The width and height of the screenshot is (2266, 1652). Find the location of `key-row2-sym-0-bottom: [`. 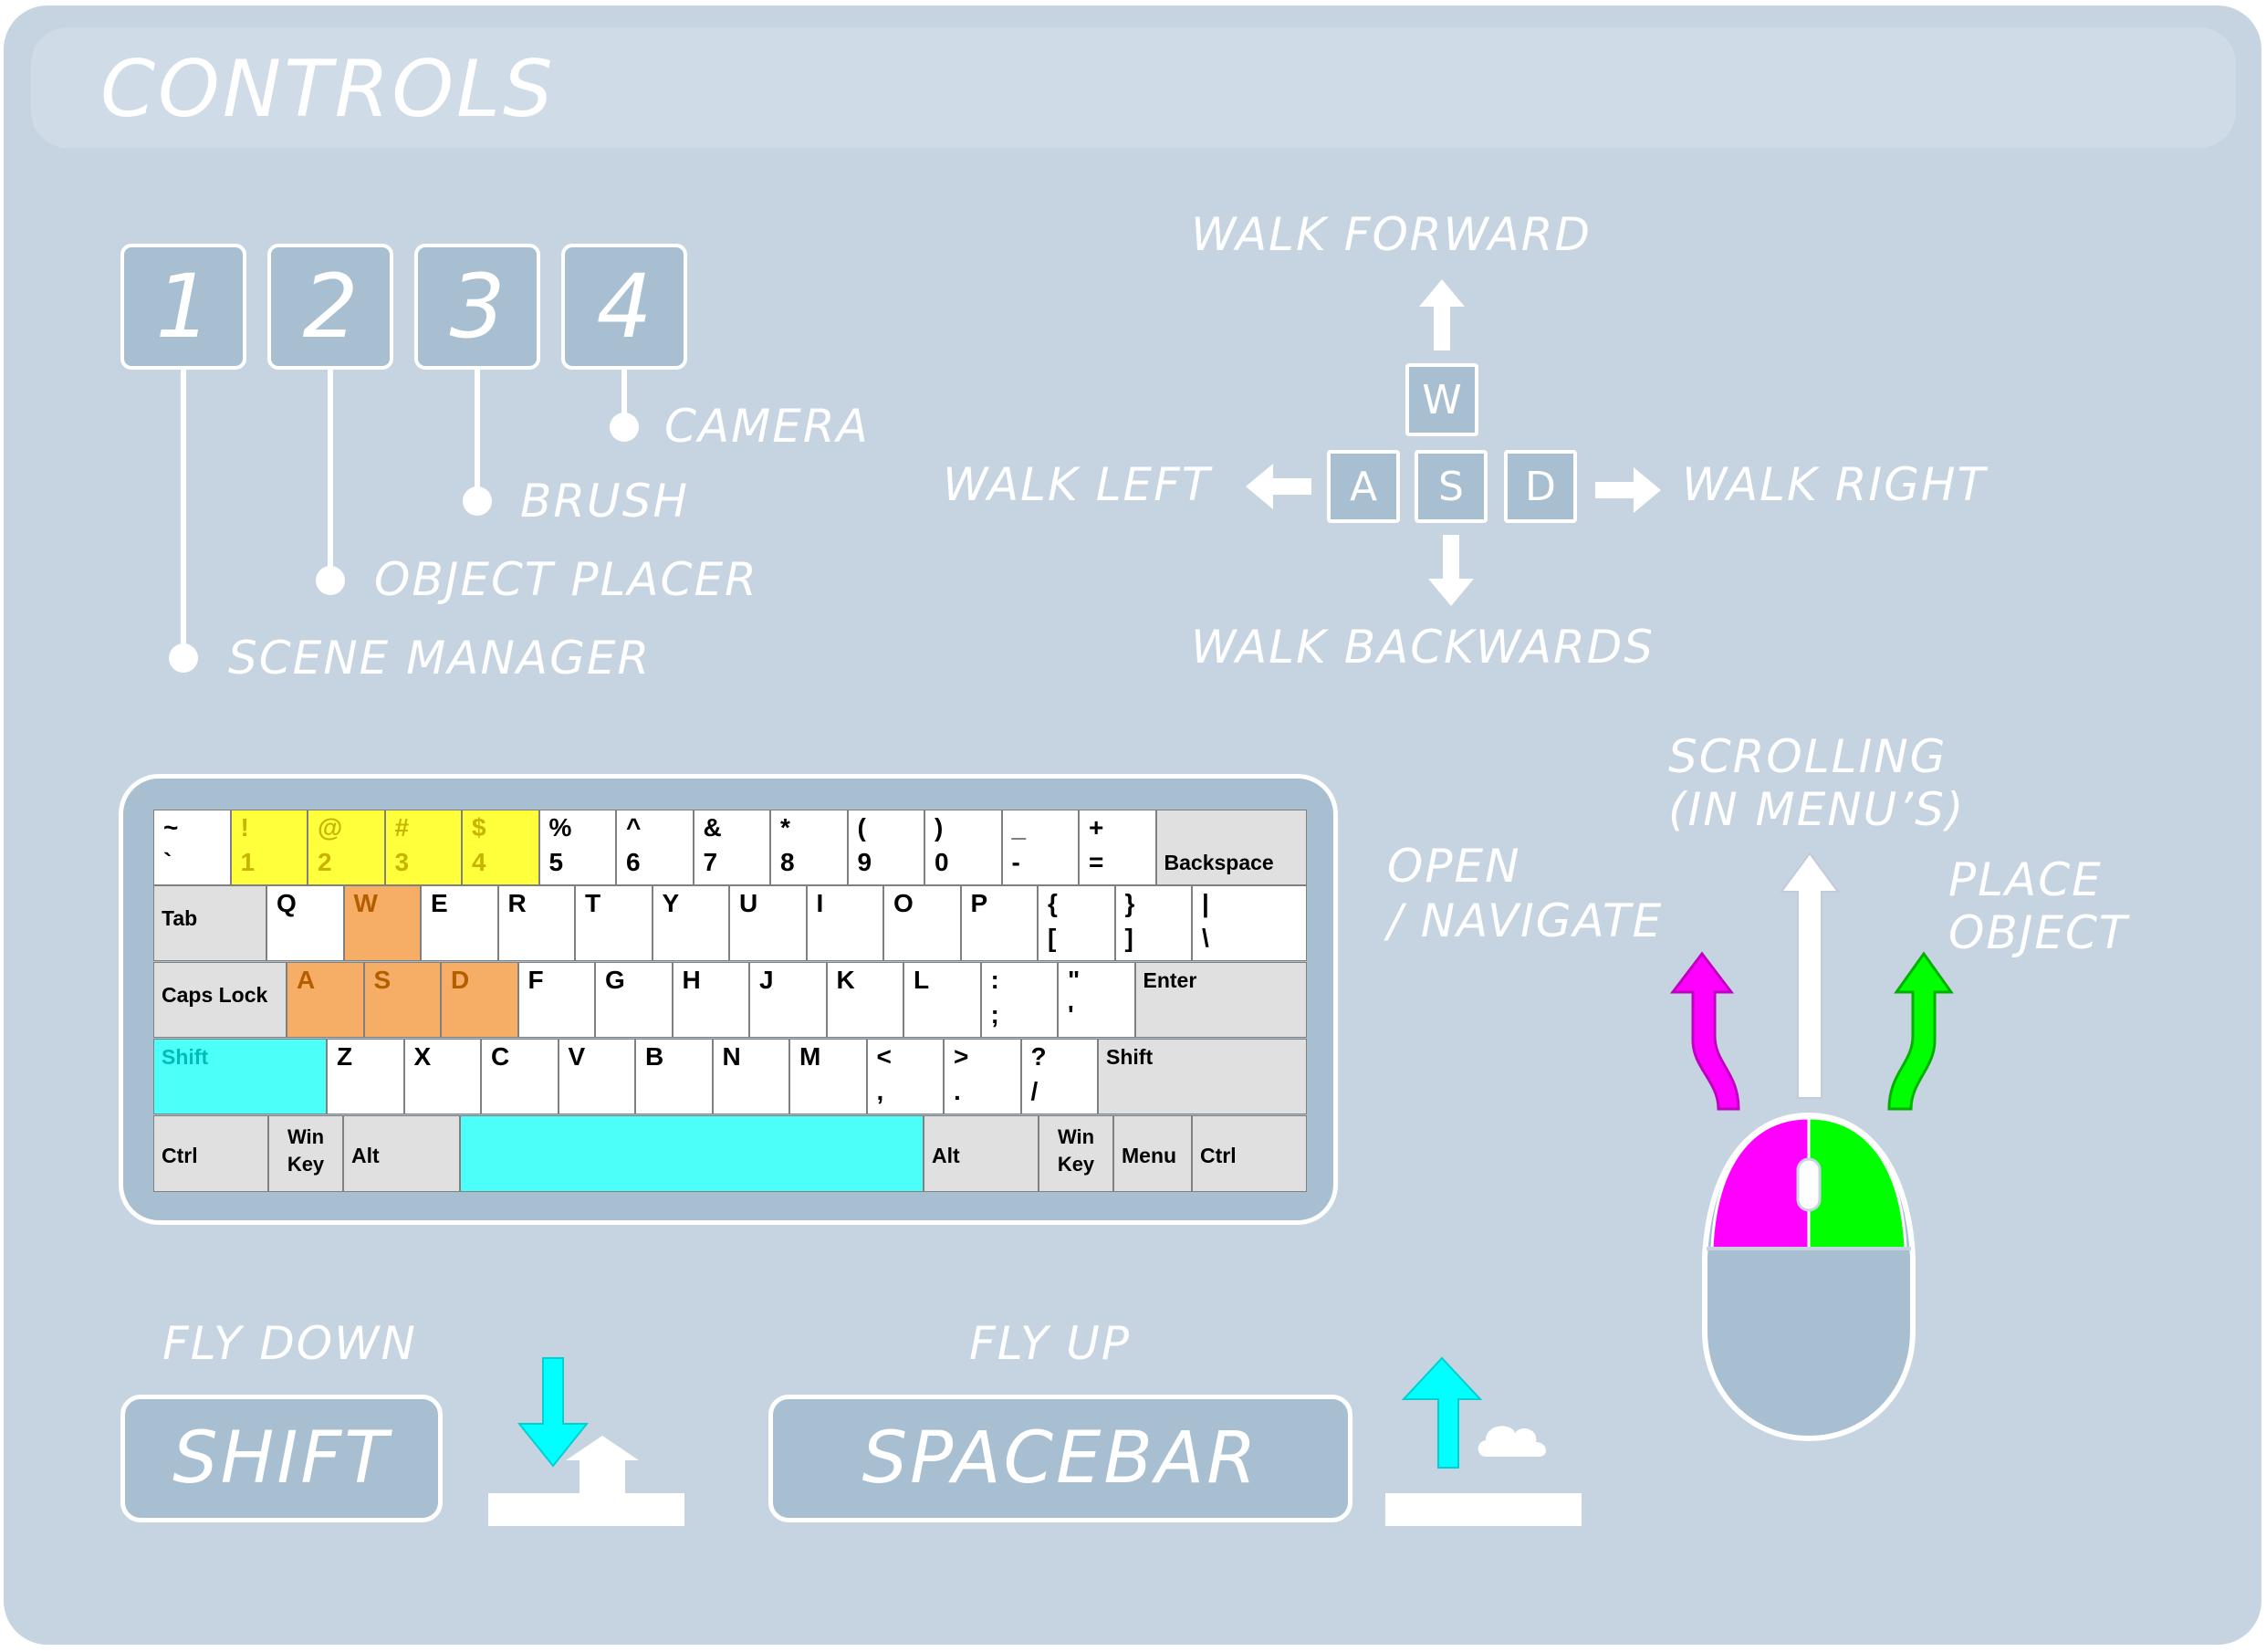

key-row2-sym-0-bottom: [ is located at coordinates (1052, 938).